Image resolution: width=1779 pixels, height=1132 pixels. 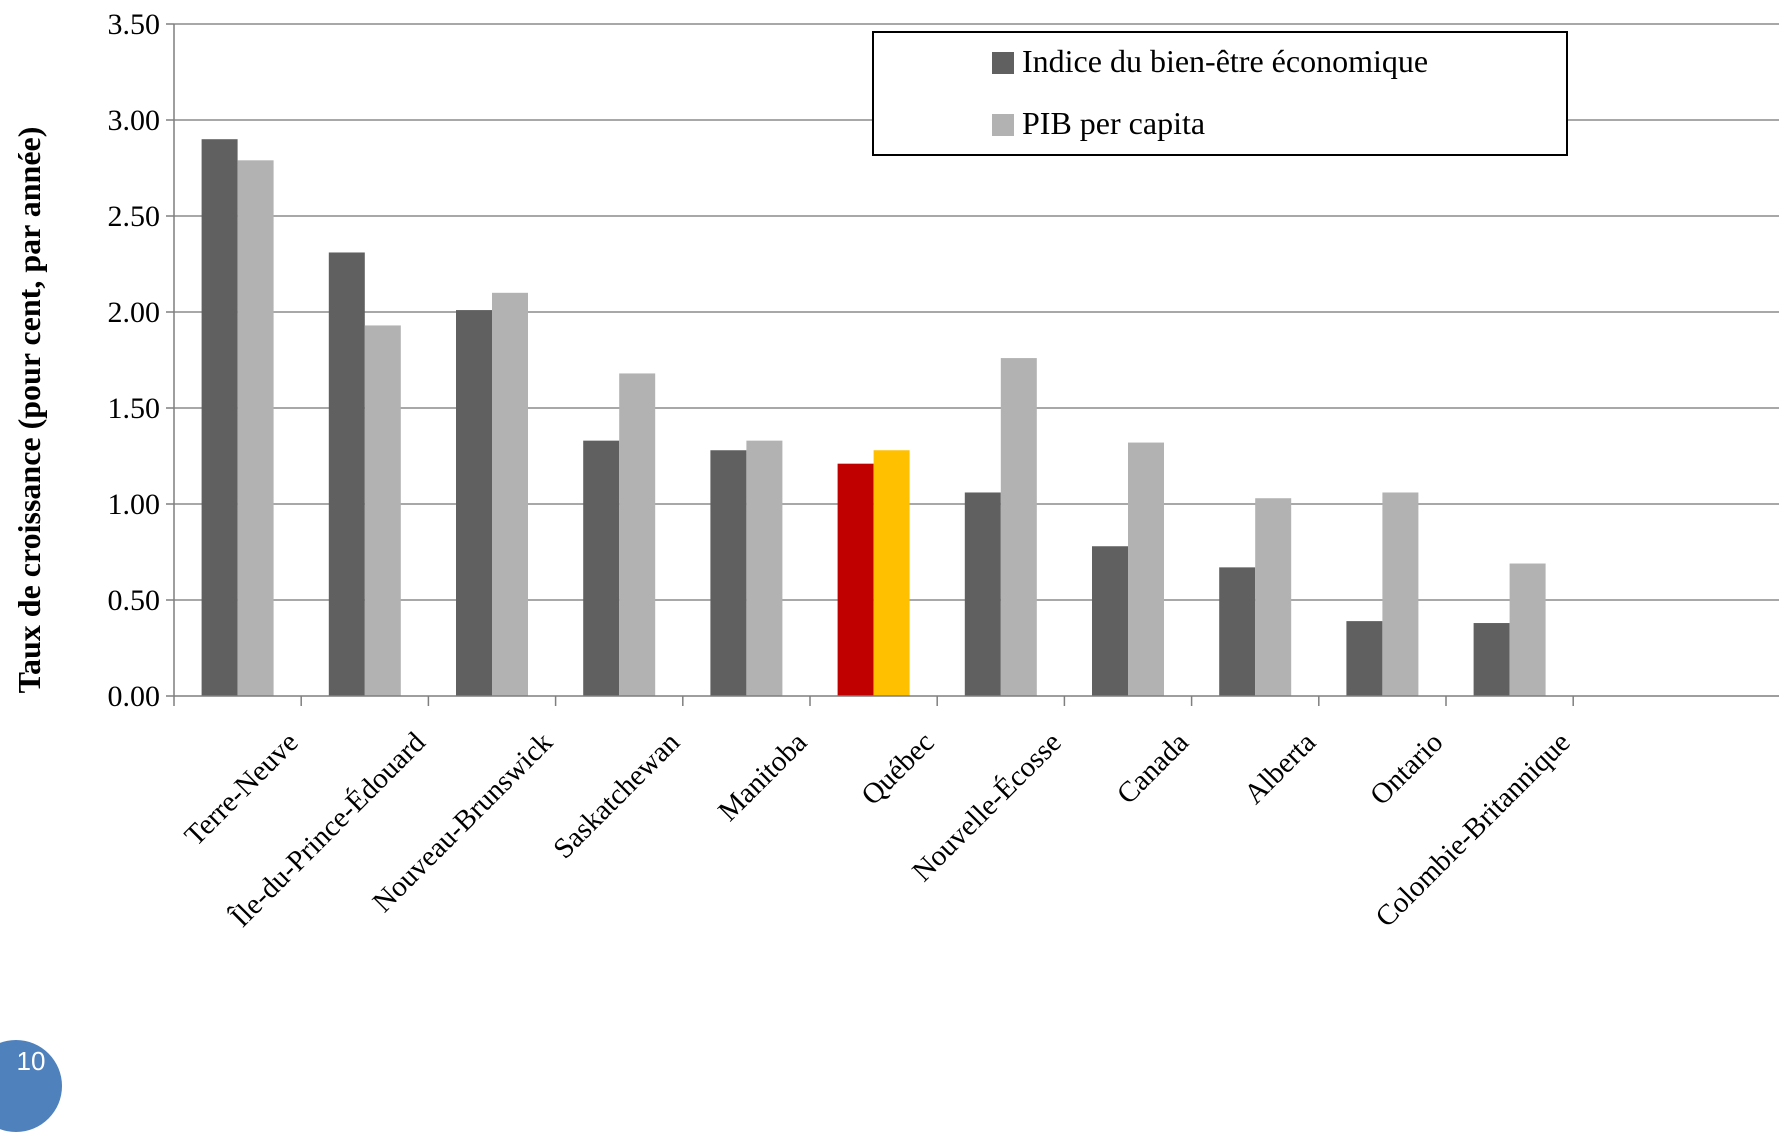 What do you see at coordinates (134, 24) in the screenshot?
I see `y-tick-label: 3.50` at bounding box center [134, 24].